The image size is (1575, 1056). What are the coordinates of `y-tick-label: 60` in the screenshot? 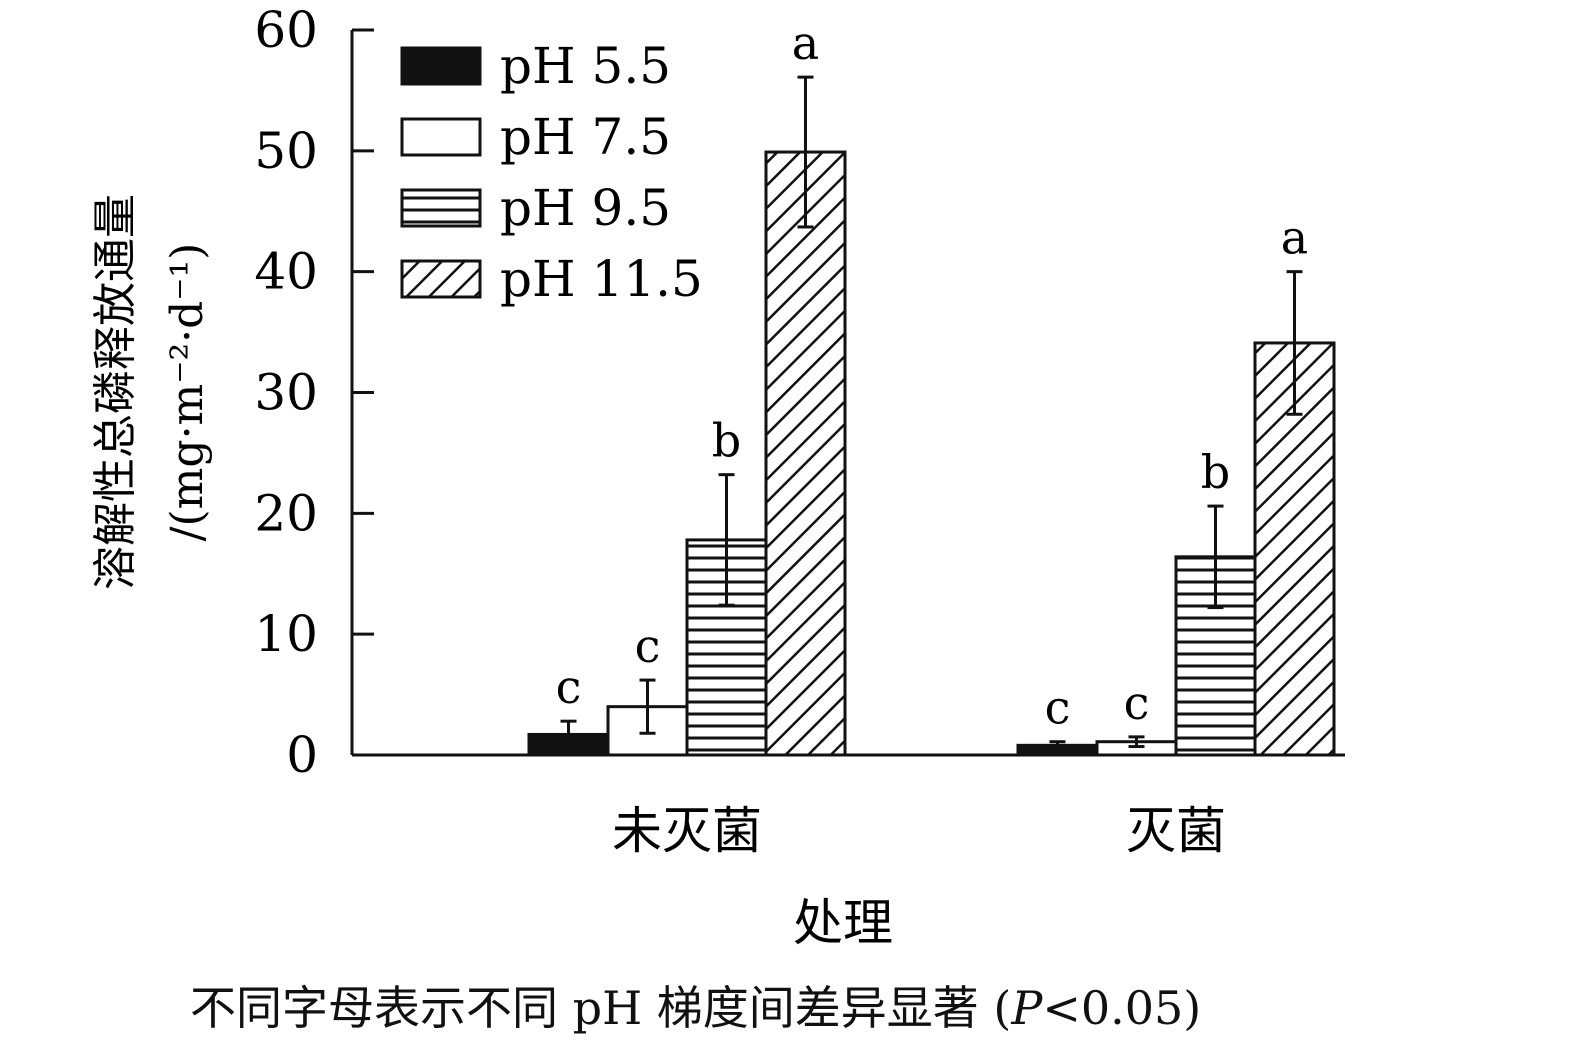 It's located at (286, 30).